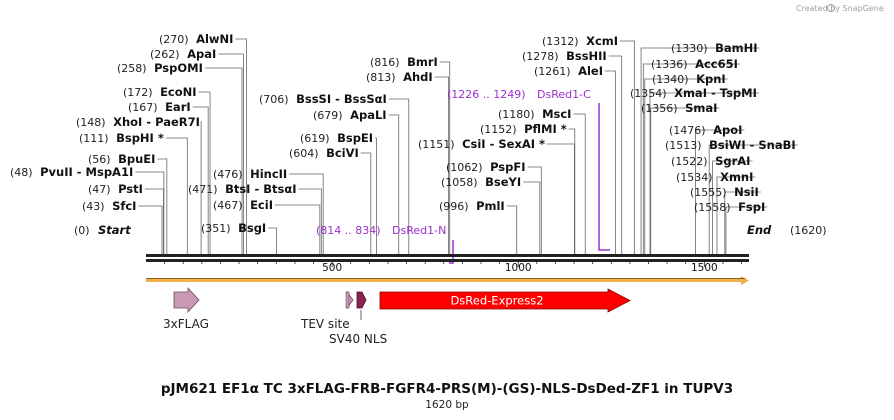  What do you see at coordinates (327, 310) in the screenshot?
I see `feature-tev-site: TEV site` at bounding box center [327, 310].